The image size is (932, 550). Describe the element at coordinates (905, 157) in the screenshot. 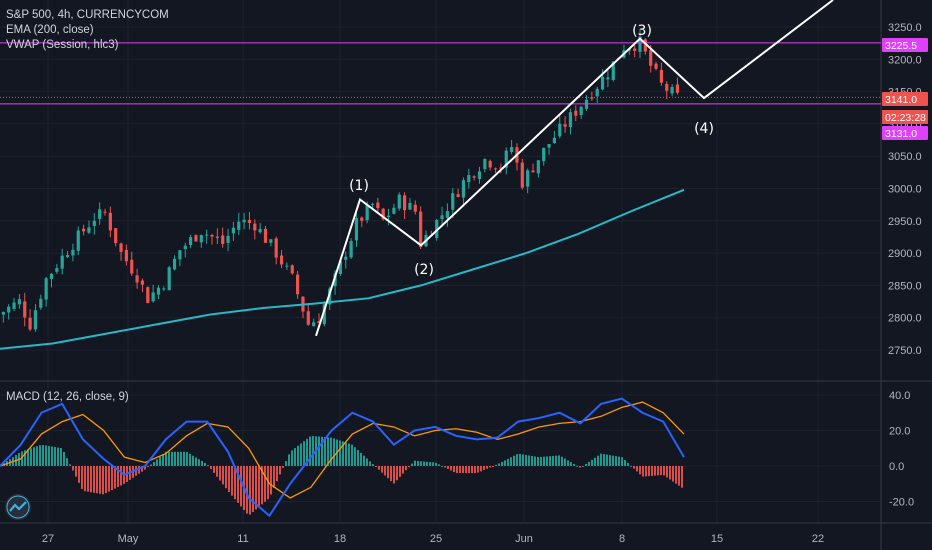

I see `price-tick-label: 3050.0` at that location.